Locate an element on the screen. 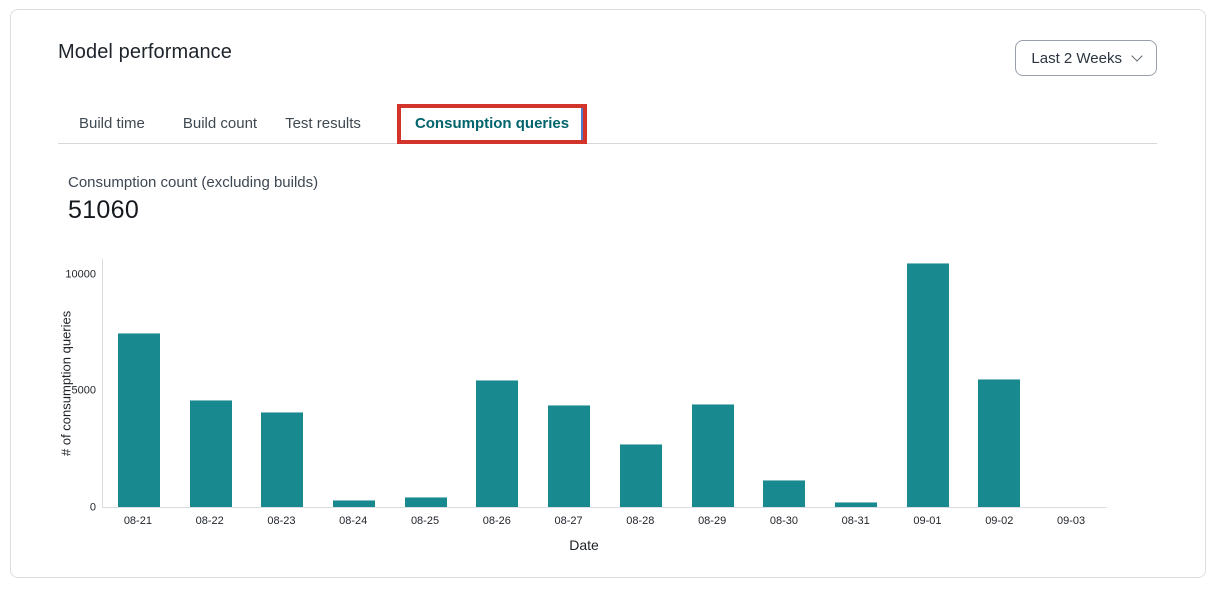 Image resolution: width=1228 pixels, height=590 pixels. x-tick-label: 08-30 is located at coordinates (783, 521).